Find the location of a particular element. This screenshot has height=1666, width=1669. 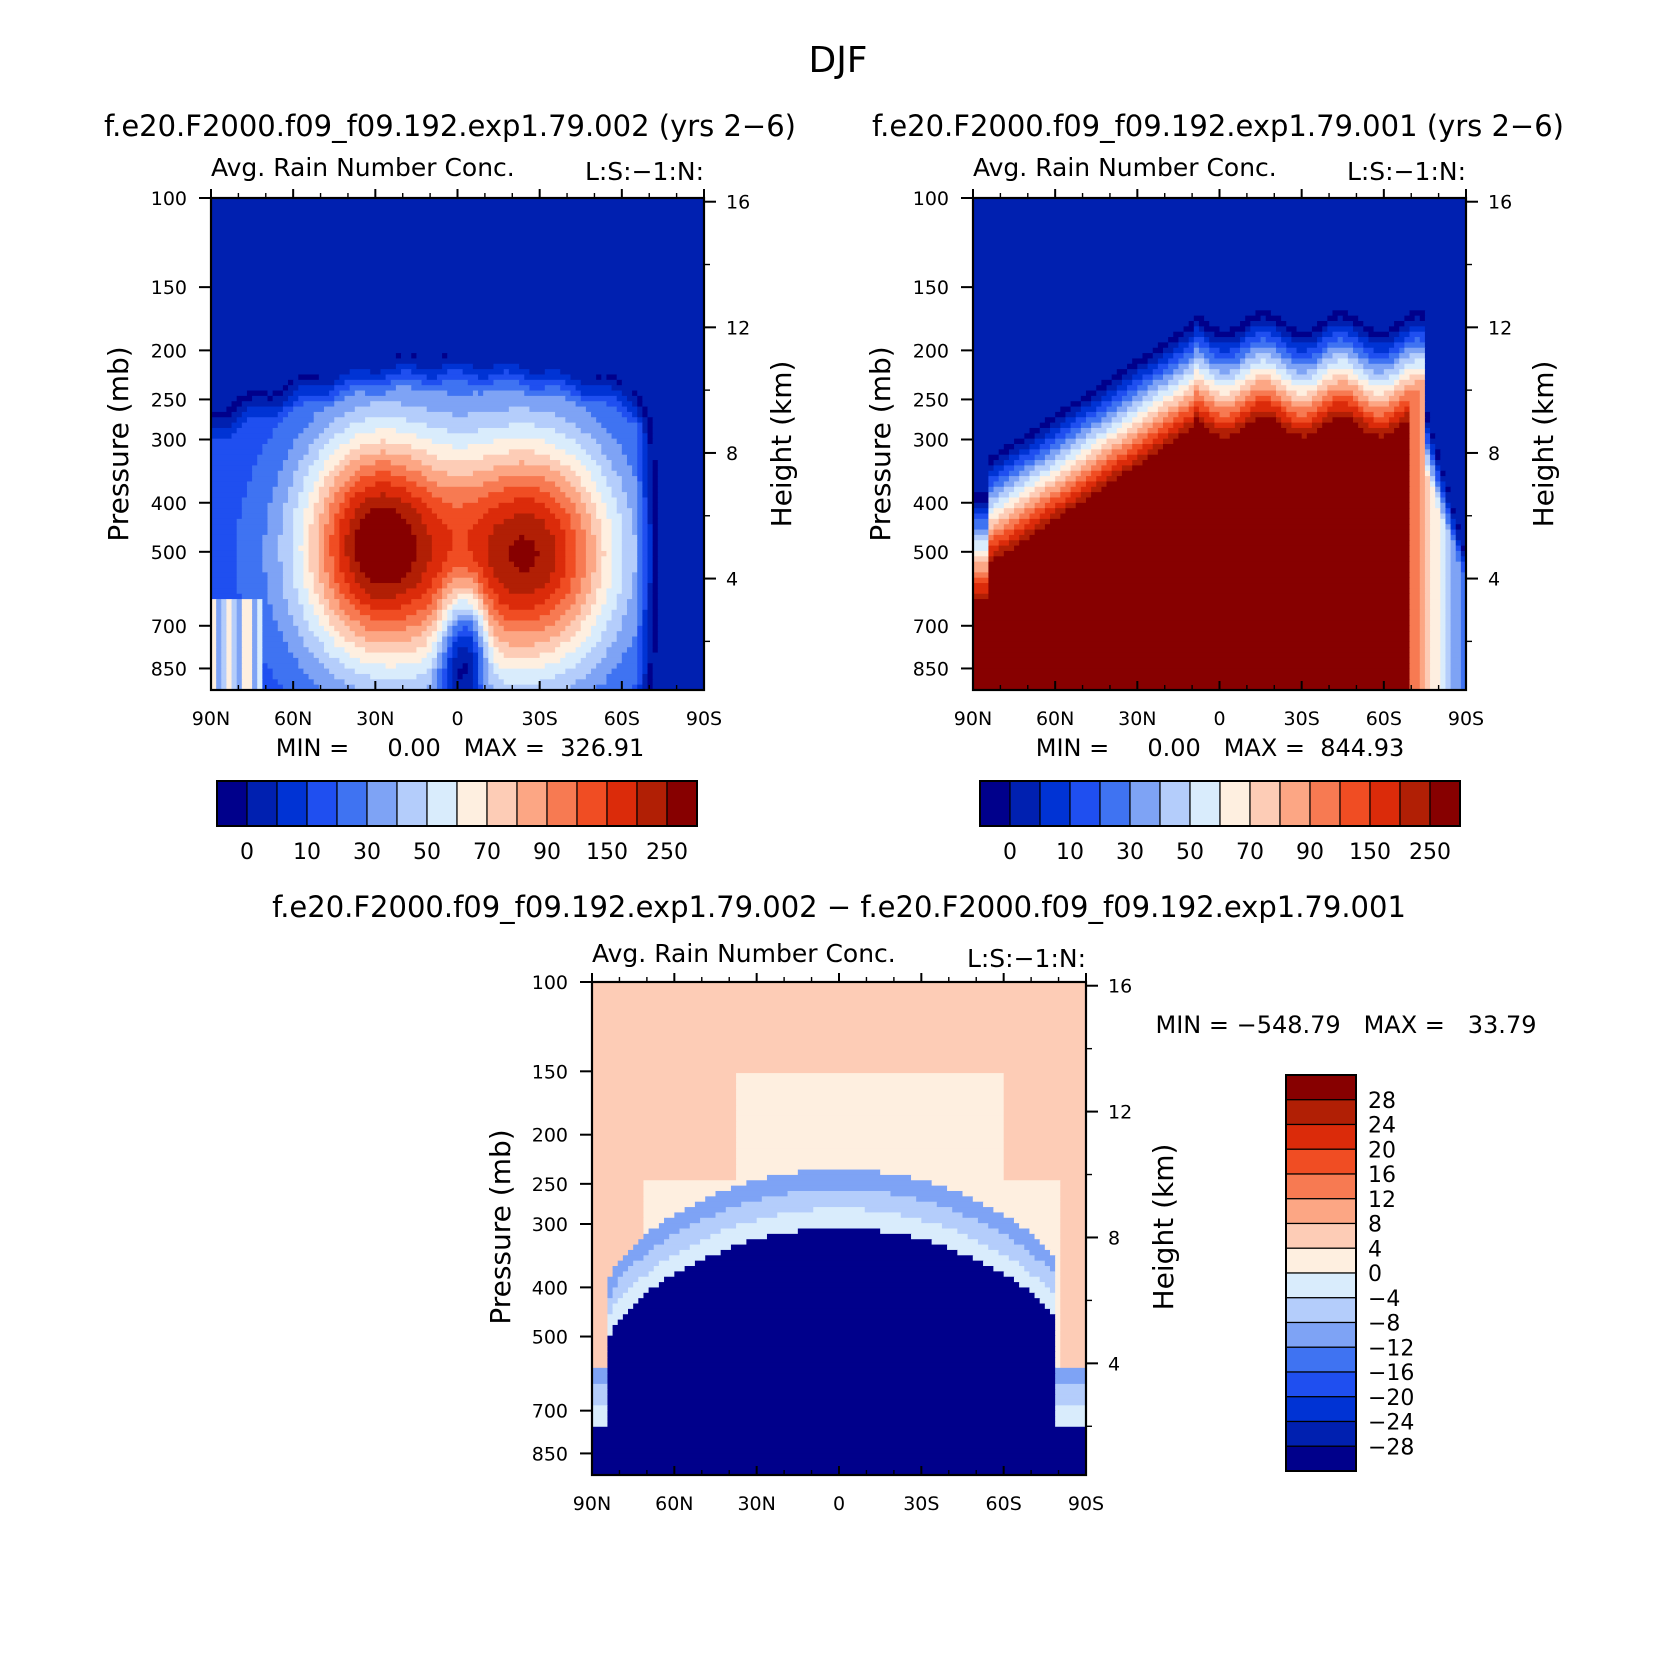

panel2-y2label: Height (km) is located at coordinates (1543, 444).